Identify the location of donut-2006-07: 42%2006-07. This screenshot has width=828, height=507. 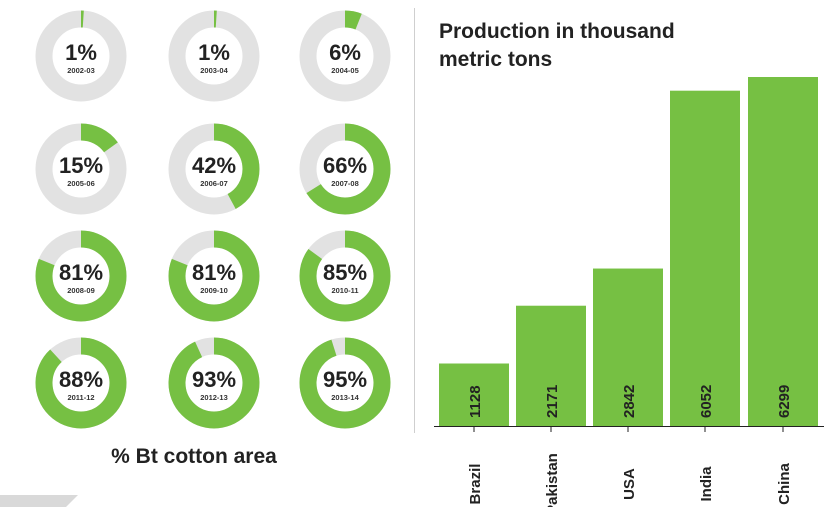
(214, 169).